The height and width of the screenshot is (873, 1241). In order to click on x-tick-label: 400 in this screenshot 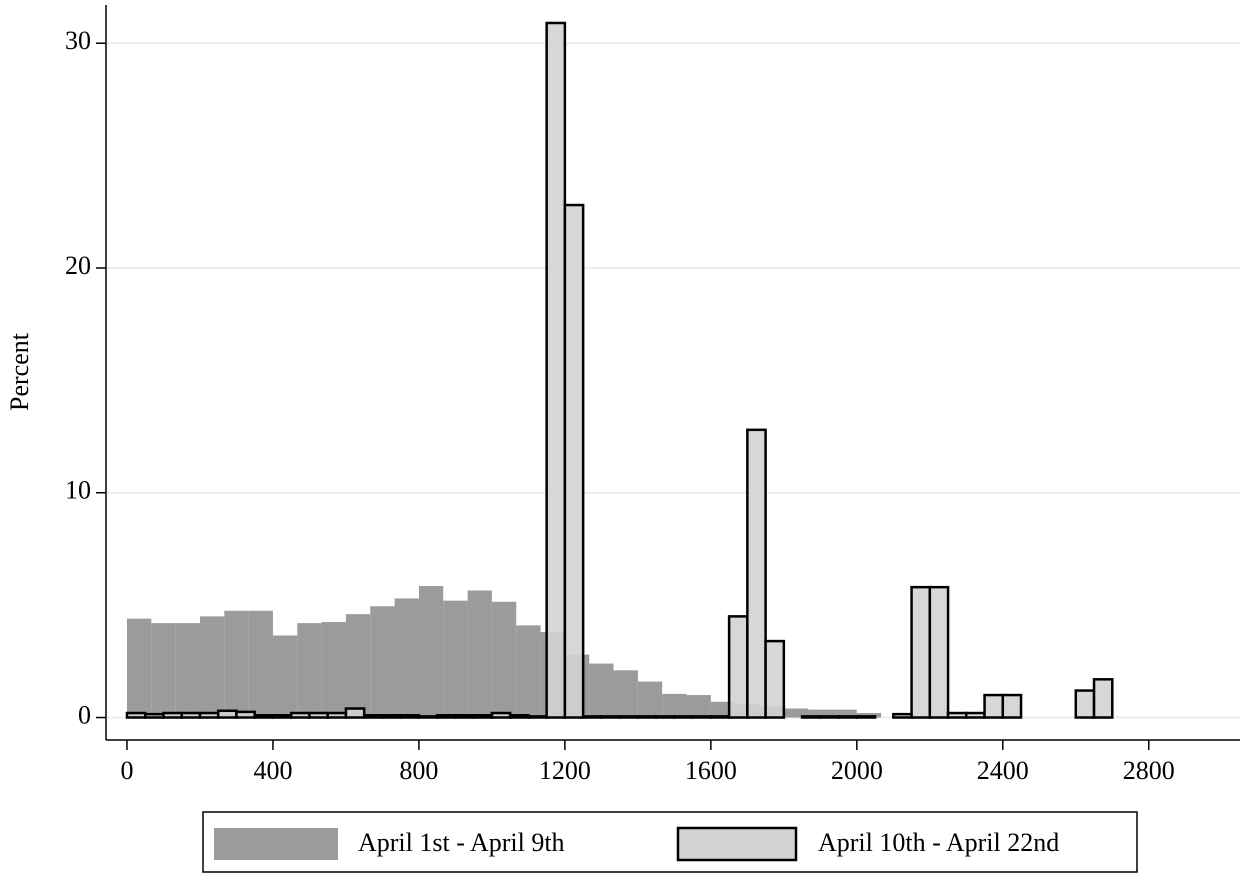, I will do `click(272, 770)`.